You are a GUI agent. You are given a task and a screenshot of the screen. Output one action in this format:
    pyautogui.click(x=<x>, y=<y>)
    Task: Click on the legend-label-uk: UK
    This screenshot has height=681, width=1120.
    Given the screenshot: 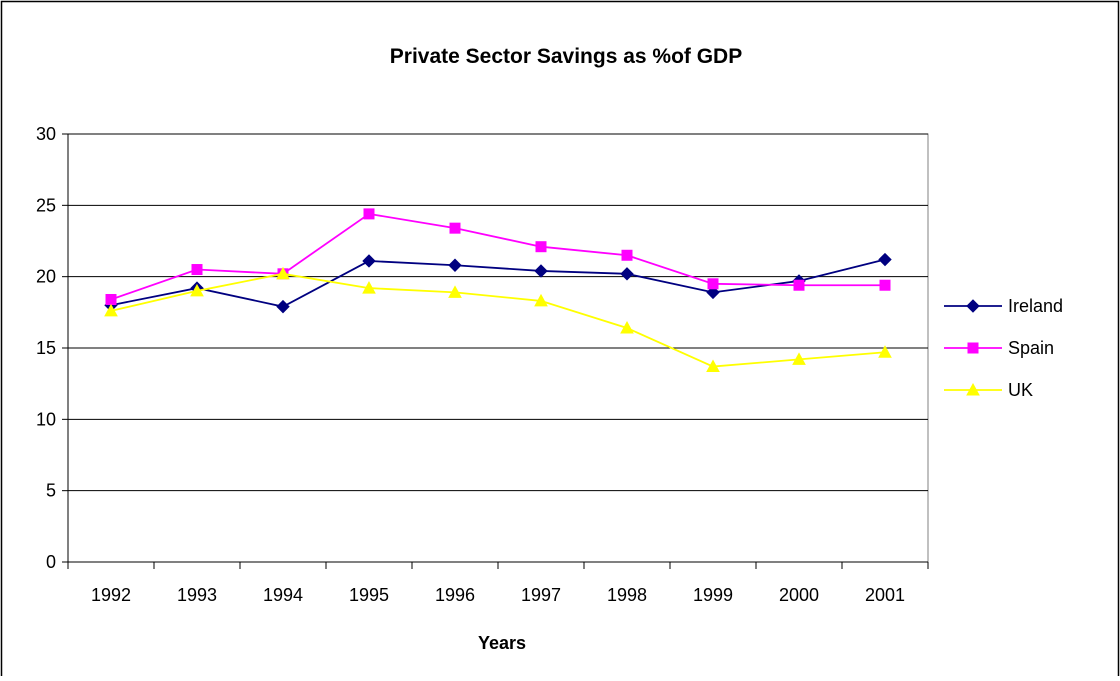 What is the action you would take?
    pyautogui.click(x=1020, y=390)
    